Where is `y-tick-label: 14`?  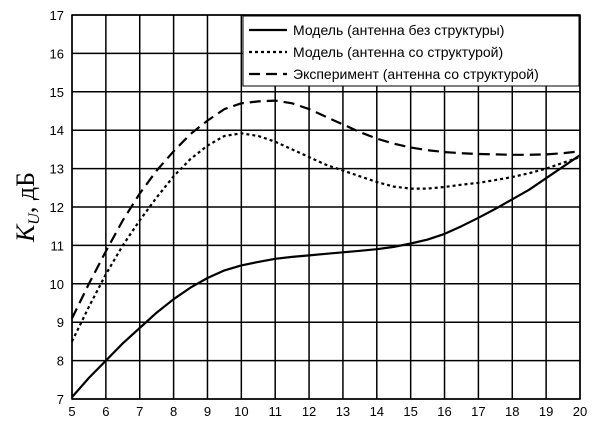
y-tick-label: 14 is located at coordinates (57, 130).